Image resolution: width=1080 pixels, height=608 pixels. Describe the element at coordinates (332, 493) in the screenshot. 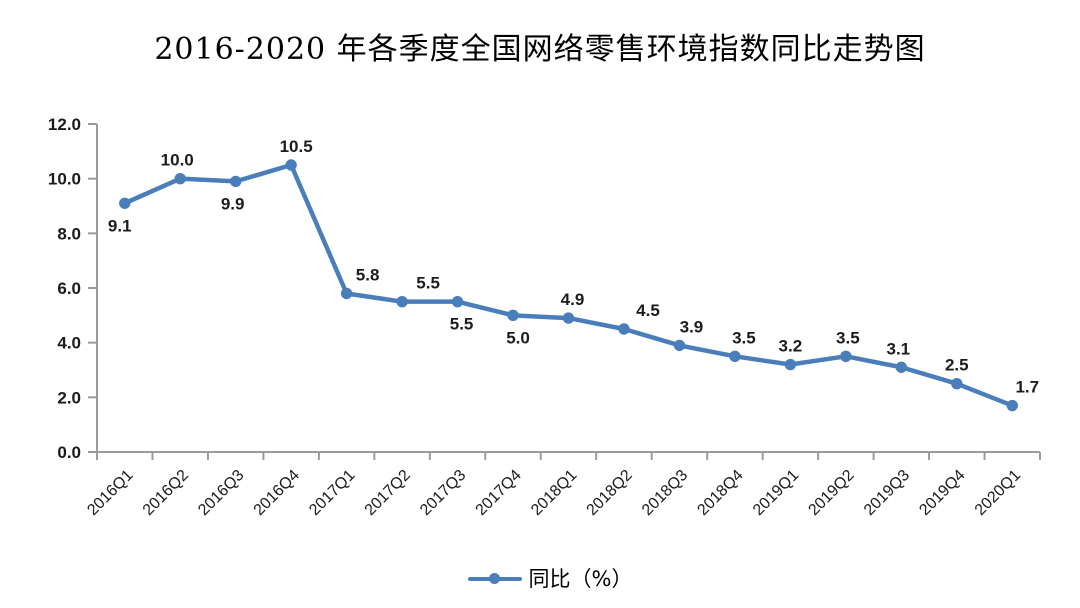

I see `x-axis-tick-label: 2017Q1` at that location.